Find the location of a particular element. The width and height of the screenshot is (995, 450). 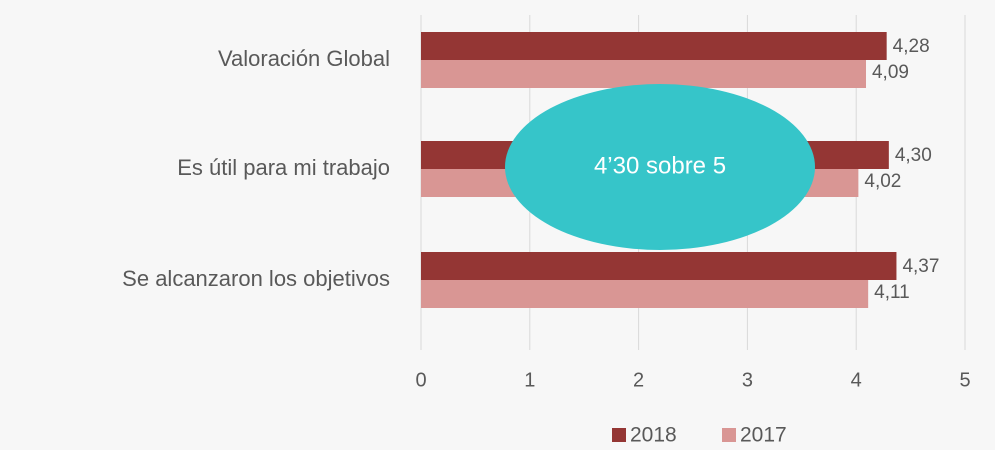

x-tick-label: 3 is located at coordinates (747, 380).